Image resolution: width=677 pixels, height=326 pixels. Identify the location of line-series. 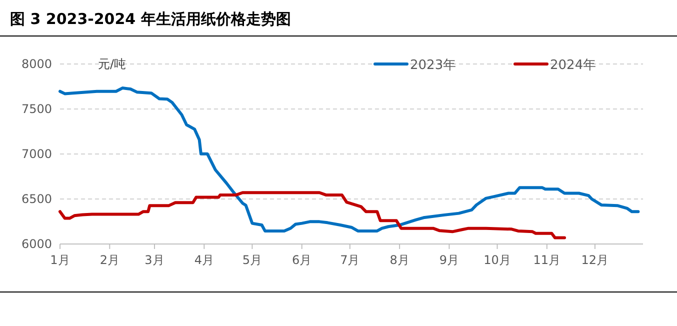
(312, 215).